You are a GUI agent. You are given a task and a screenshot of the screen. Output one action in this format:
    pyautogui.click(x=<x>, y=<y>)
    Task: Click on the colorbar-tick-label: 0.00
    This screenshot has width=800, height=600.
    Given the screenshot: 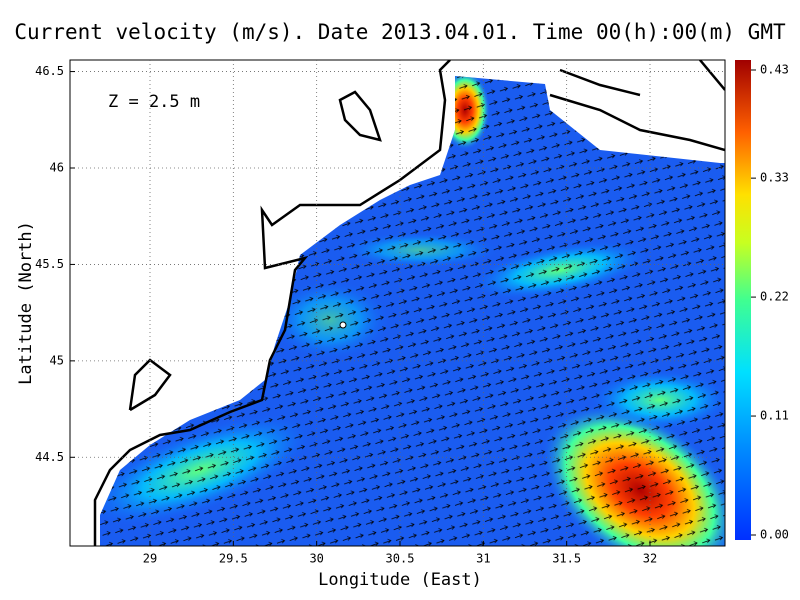 What is the action you would take?
    pyautogui.click(x=774, y=535)
    